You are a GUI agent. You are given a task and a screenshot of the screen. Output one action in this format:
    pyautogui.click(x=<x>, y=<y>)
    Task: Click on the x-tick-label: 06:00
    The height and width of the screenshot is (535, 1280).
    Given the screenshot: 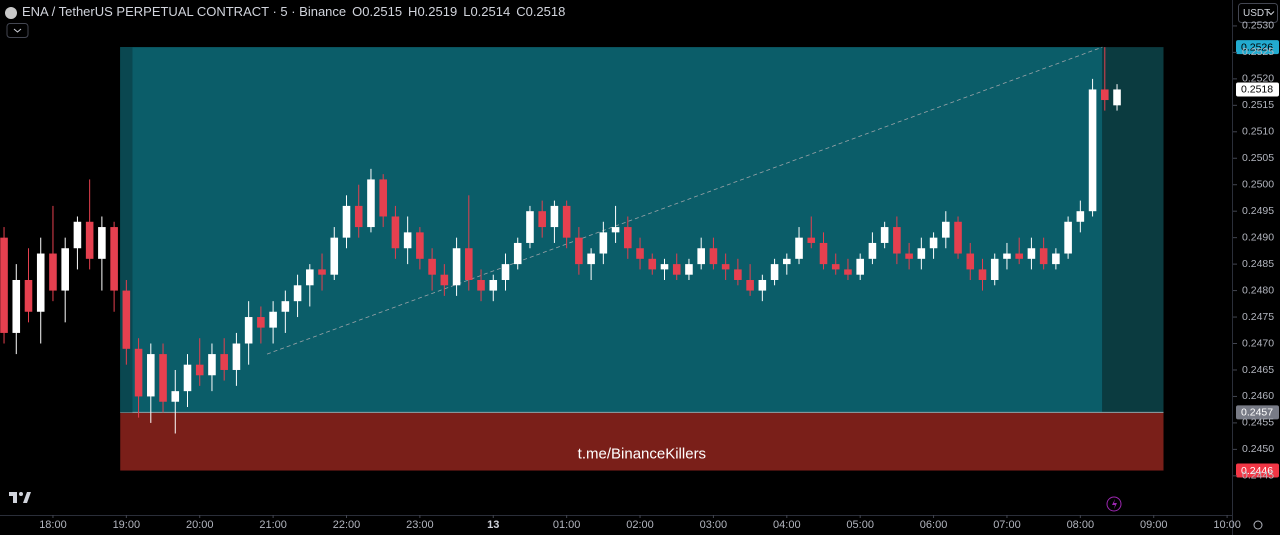 What is the action you would take?
    pyautogui.click(x=934, y=525)
    